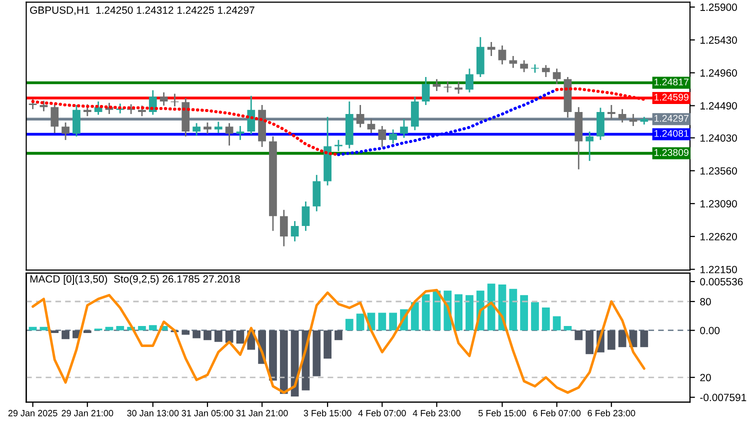 This screenshot has height=430, width=750. Describe the element at coordinates (502, 413) in the screenshot. I see `x-tick-label: 5 Feb 15:00` at that location.